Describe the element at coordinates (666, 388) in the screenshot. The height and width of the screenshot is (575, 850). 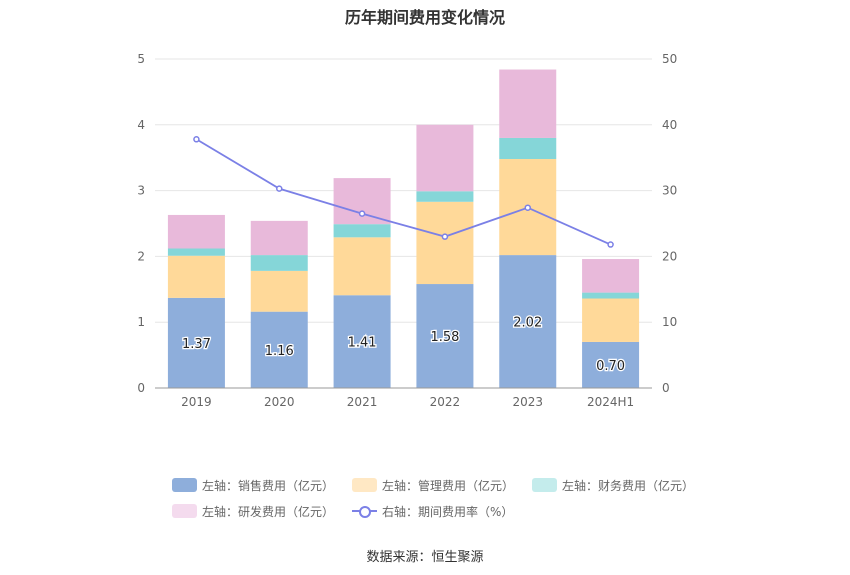
I see `right-axis-tick-label: 0` at that location.